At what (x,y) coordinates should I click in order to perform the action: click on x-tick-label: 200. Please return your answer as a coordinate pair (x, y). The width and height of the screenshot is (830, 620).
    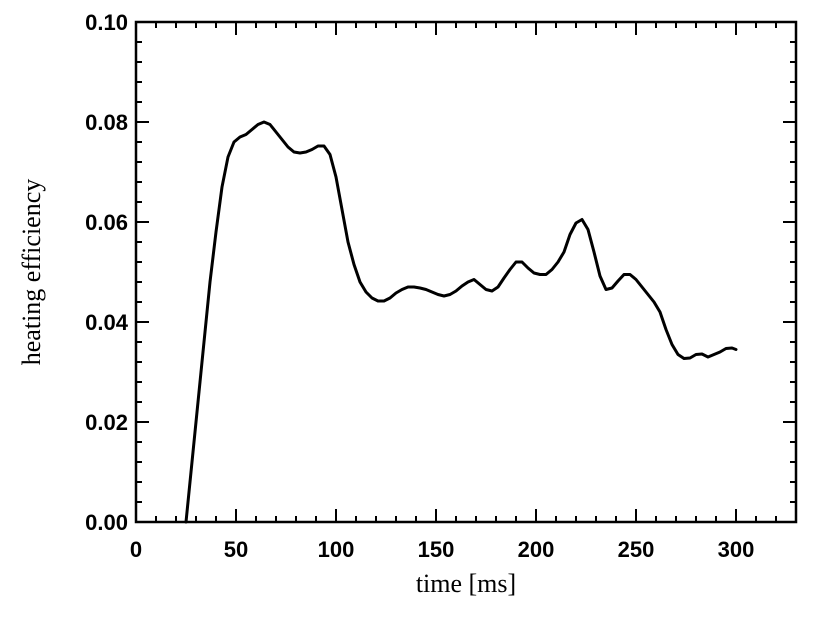
    Looking at the image, I should click on (536, 549).